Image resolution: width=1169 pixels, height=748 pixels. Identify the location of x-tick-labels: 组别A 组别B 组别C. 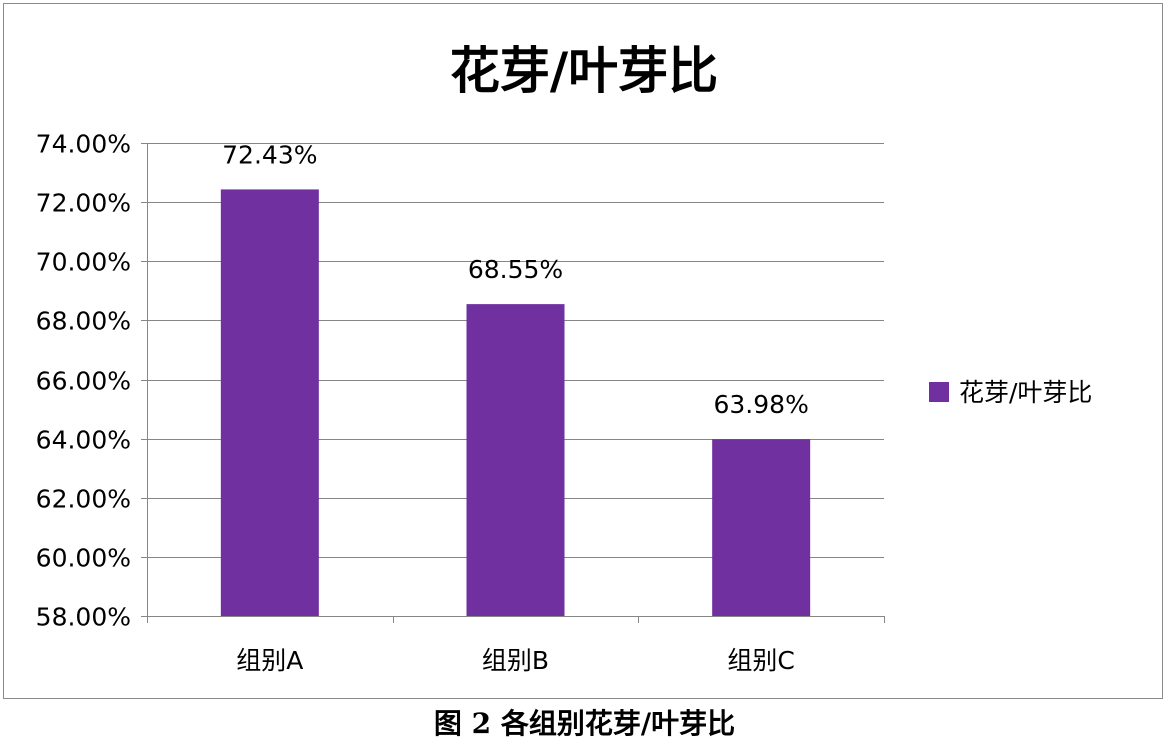
(515, 660).